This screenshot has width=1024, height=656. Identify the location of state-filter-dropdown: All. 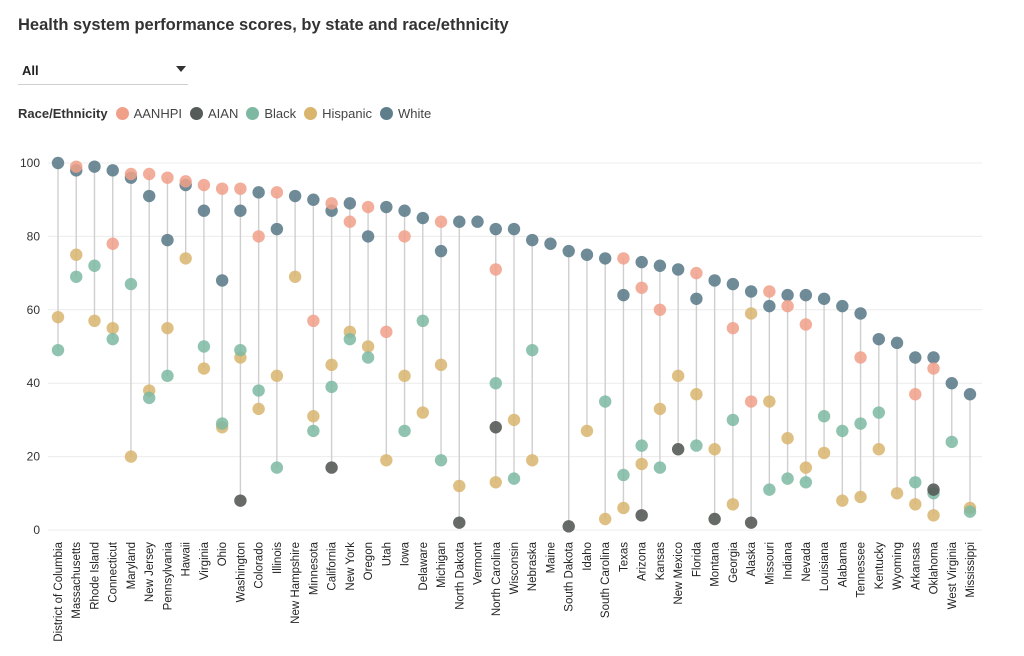
(103, 71).